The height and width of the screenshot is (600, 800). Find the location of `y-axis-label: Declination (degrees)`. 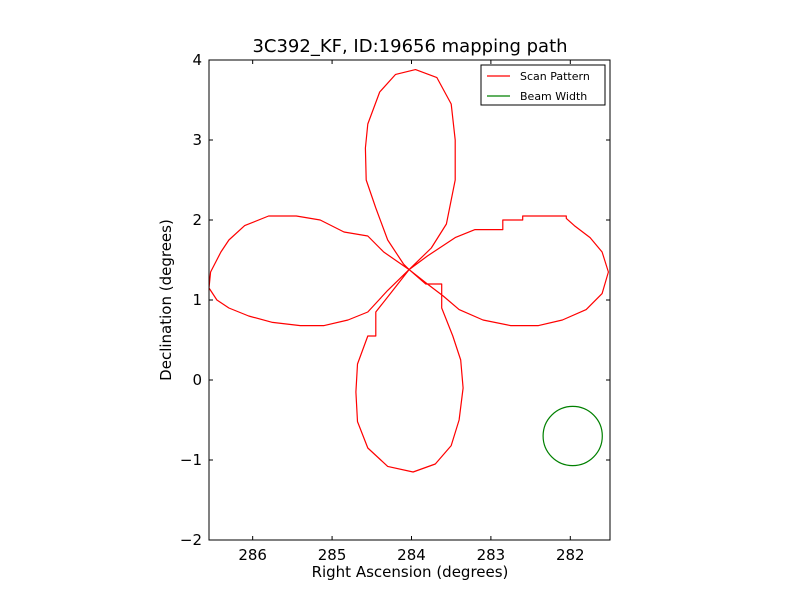

y-axis-label: Declination (degrees) is located at coordinates (166, 300).